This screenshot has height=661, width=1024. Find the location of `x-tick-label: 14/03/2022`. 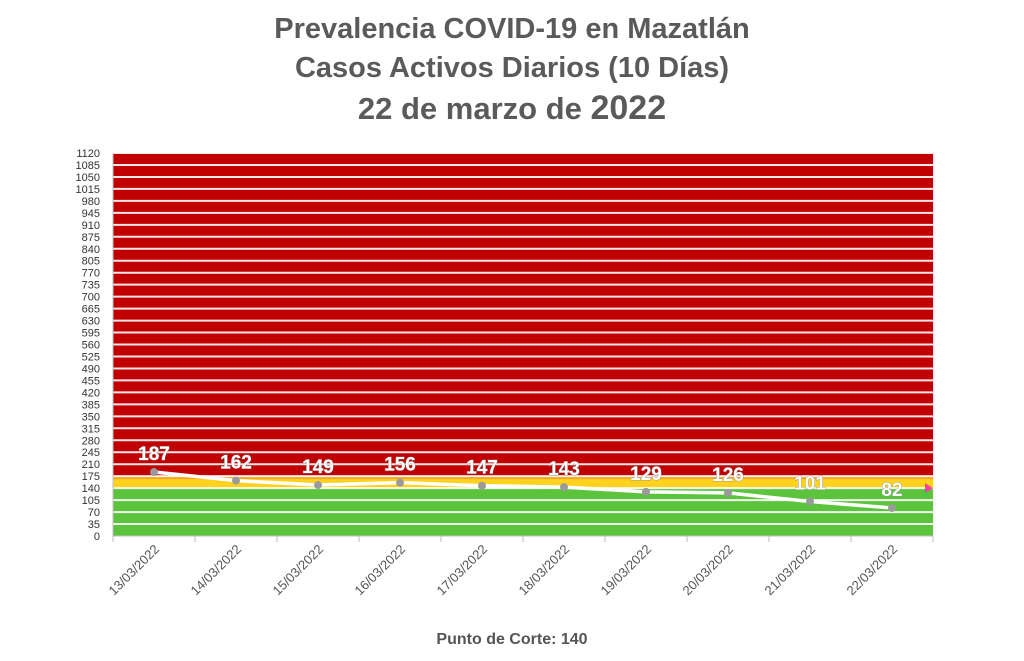

x-tick-label: 14/03/2022 is located at coordinates (215, 570).